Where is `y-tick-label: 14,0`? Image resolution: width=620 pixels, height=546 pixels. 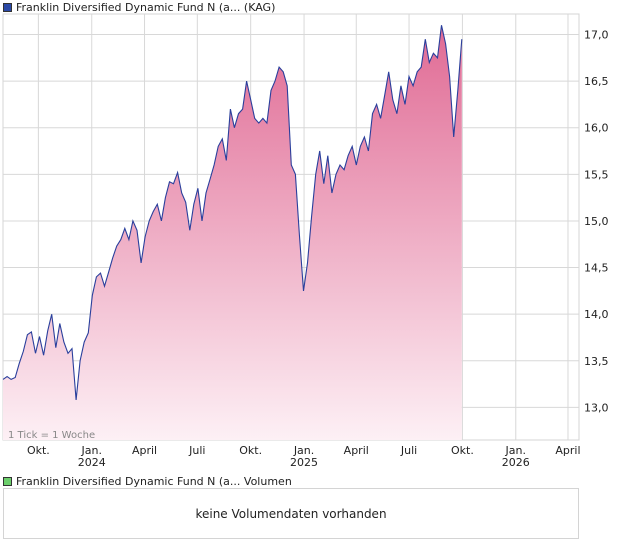
y-tick-label: 14,0 is located at coordinates (596, 314).